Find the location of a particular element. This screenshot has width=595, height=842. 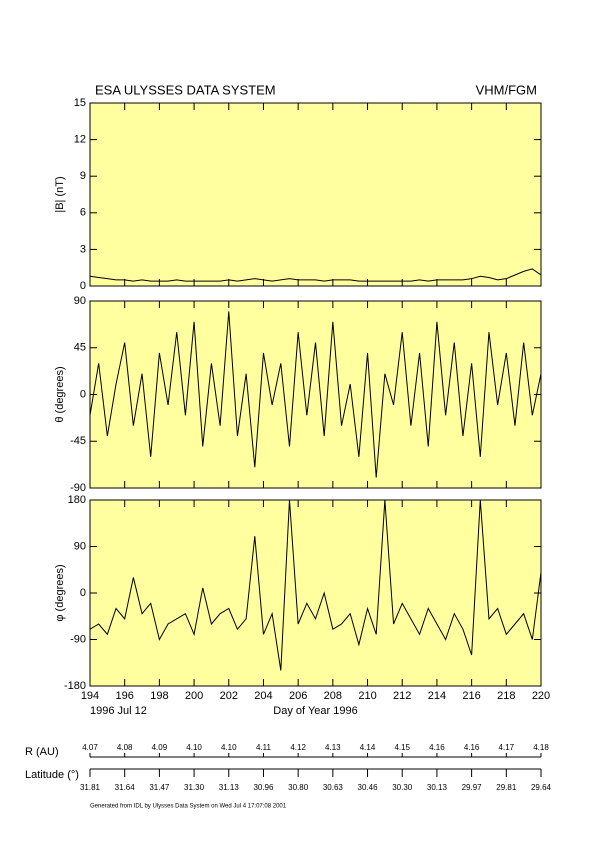

ephemeris-value: 30.46 is located at coordinates (368, 787).